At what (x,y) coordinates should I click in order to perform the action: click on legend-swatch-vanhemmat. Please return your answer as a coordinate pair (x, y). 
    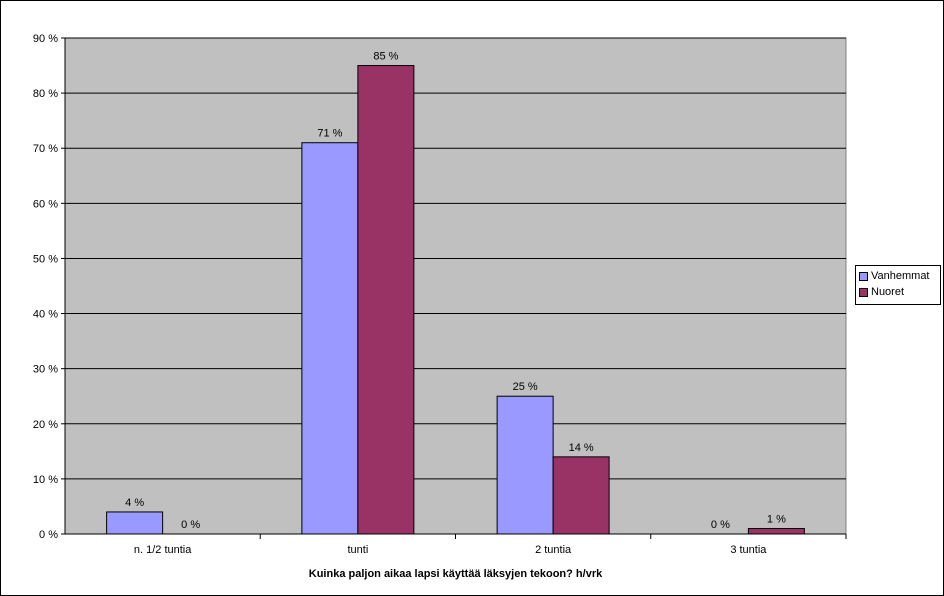
    Looking at the image, I should click on (863, 276).